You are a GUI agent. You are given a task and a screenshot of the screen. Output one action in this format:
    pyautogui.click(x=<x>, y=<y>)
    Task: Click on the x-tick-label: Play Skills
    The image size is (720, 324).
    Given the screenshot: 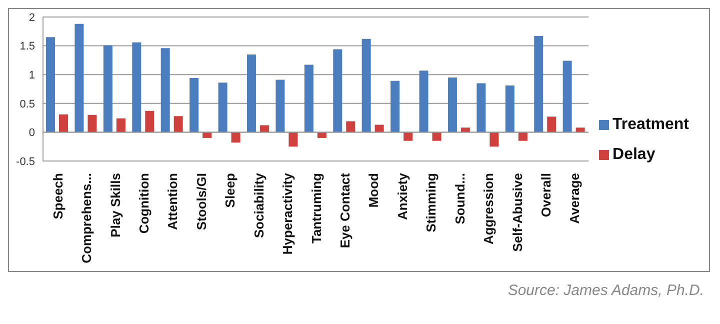 What is the action you would take?
    pyautogui.click(x=115, y=205)
    